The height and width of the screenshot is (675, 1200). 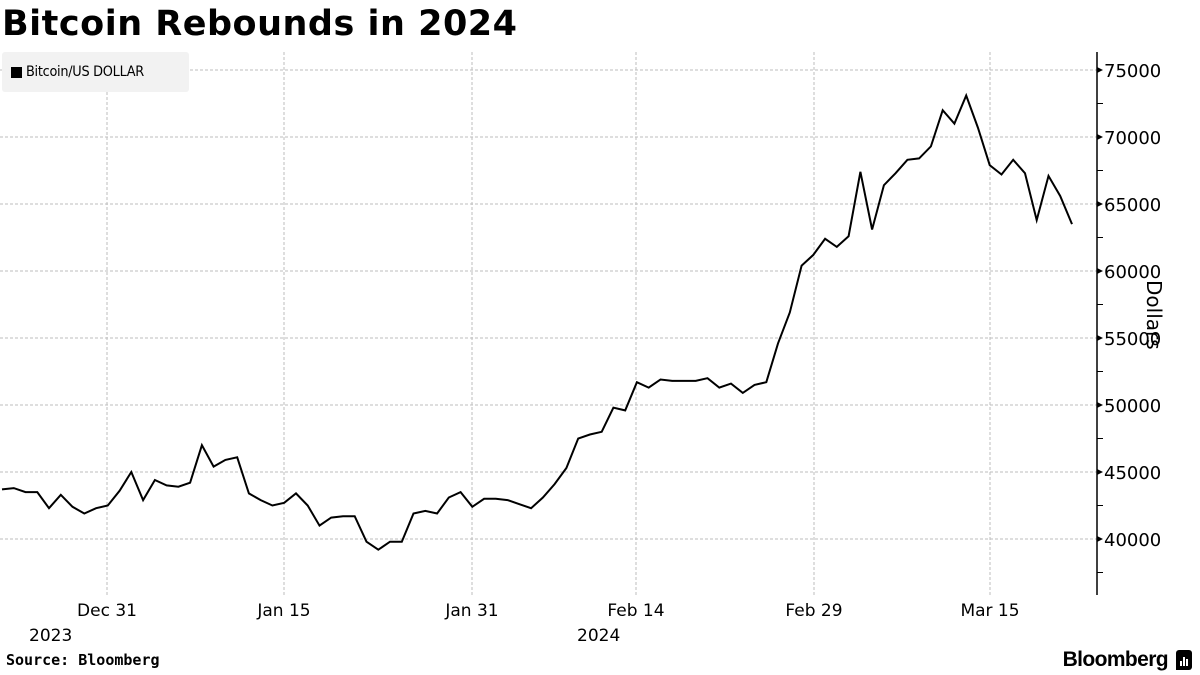 What do you see at coordinates (1132, 205) in the screenshot?
I see `y-tick-label: 65000` at bounding box center [1132, 205].